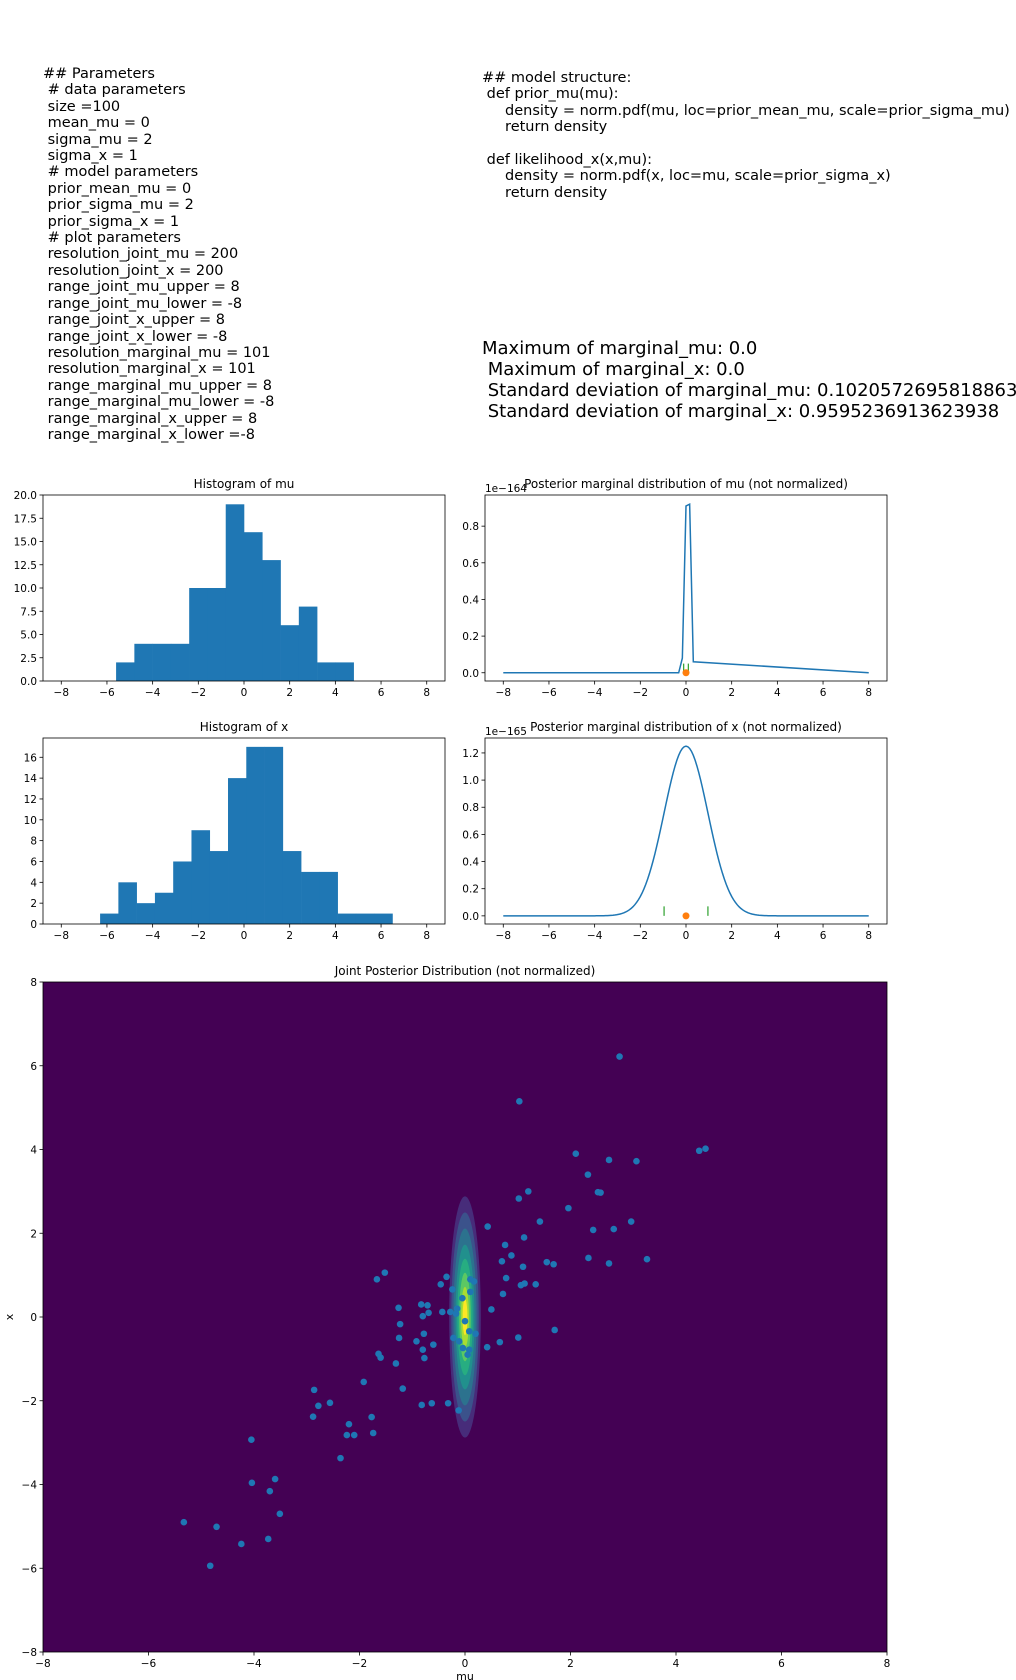 The image size is (1016, 1680). I want to click on y-tick-label: 20.0, so click(25, 496).